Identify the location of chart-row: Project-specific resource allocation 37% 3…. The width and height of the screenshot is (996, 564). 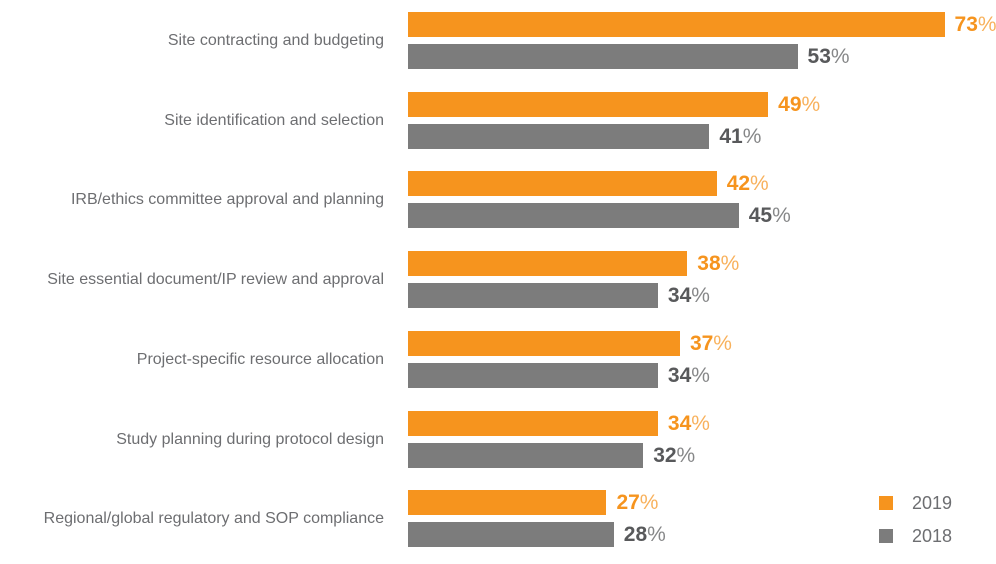
(498, 359).